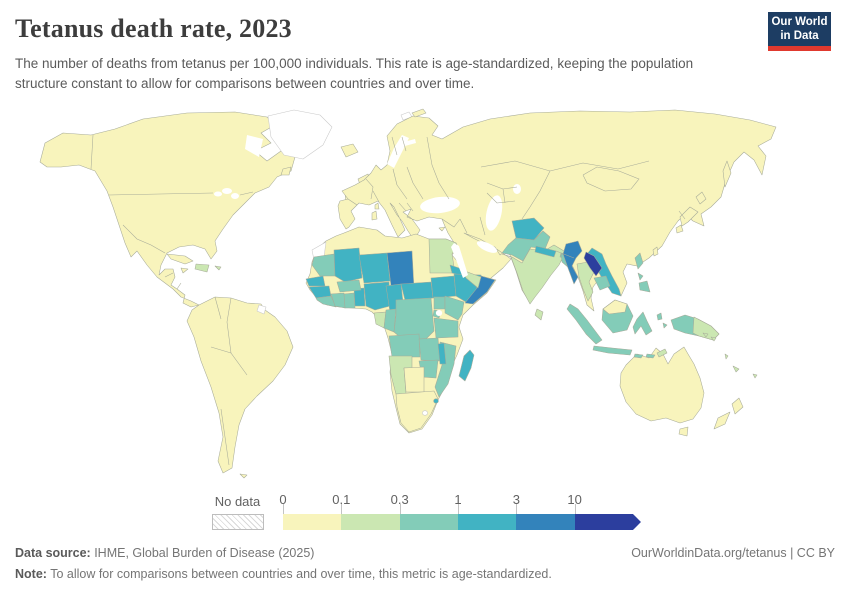 Image resolution: width=850 pixels, height=600 pixels. I want to click on region-mauritania, so click(323, 265).